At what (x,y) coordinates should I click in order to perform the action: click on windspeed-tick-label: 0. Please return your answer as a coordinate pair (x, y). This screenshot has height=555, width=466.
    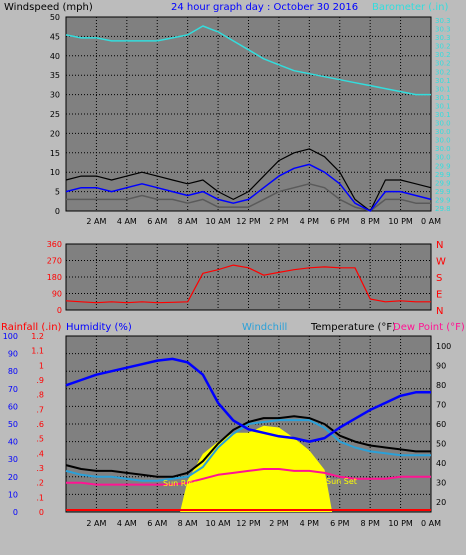
    Looking at the image, I should click on (57, 211).